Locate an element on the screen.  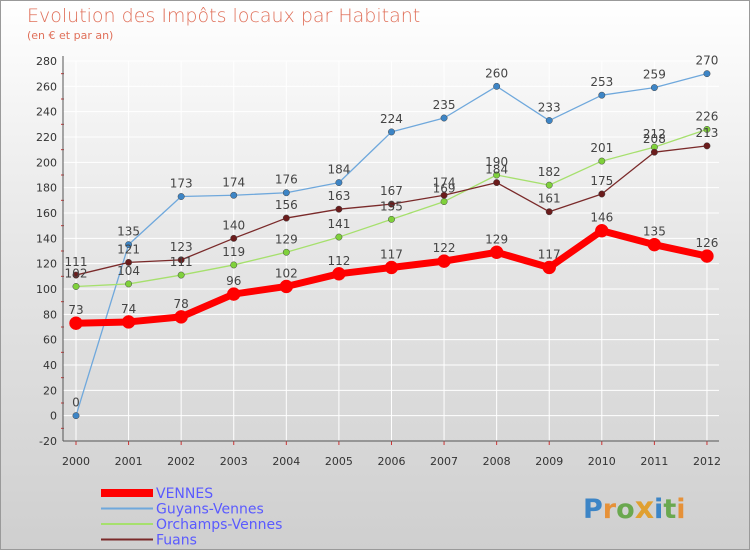
y-tick-label: 140 is located at coordinates (46, 238).